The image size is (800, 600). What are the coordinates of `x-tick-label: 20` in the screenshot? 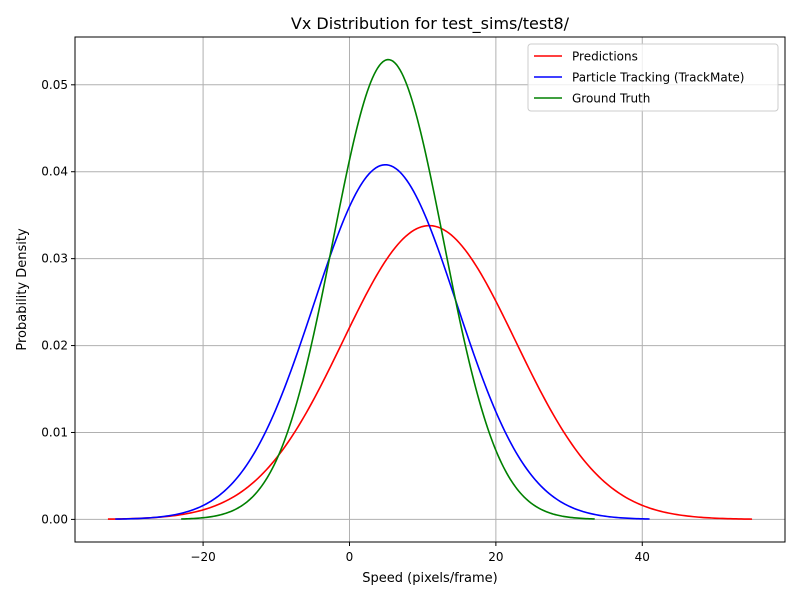 It's located at (495, 557).